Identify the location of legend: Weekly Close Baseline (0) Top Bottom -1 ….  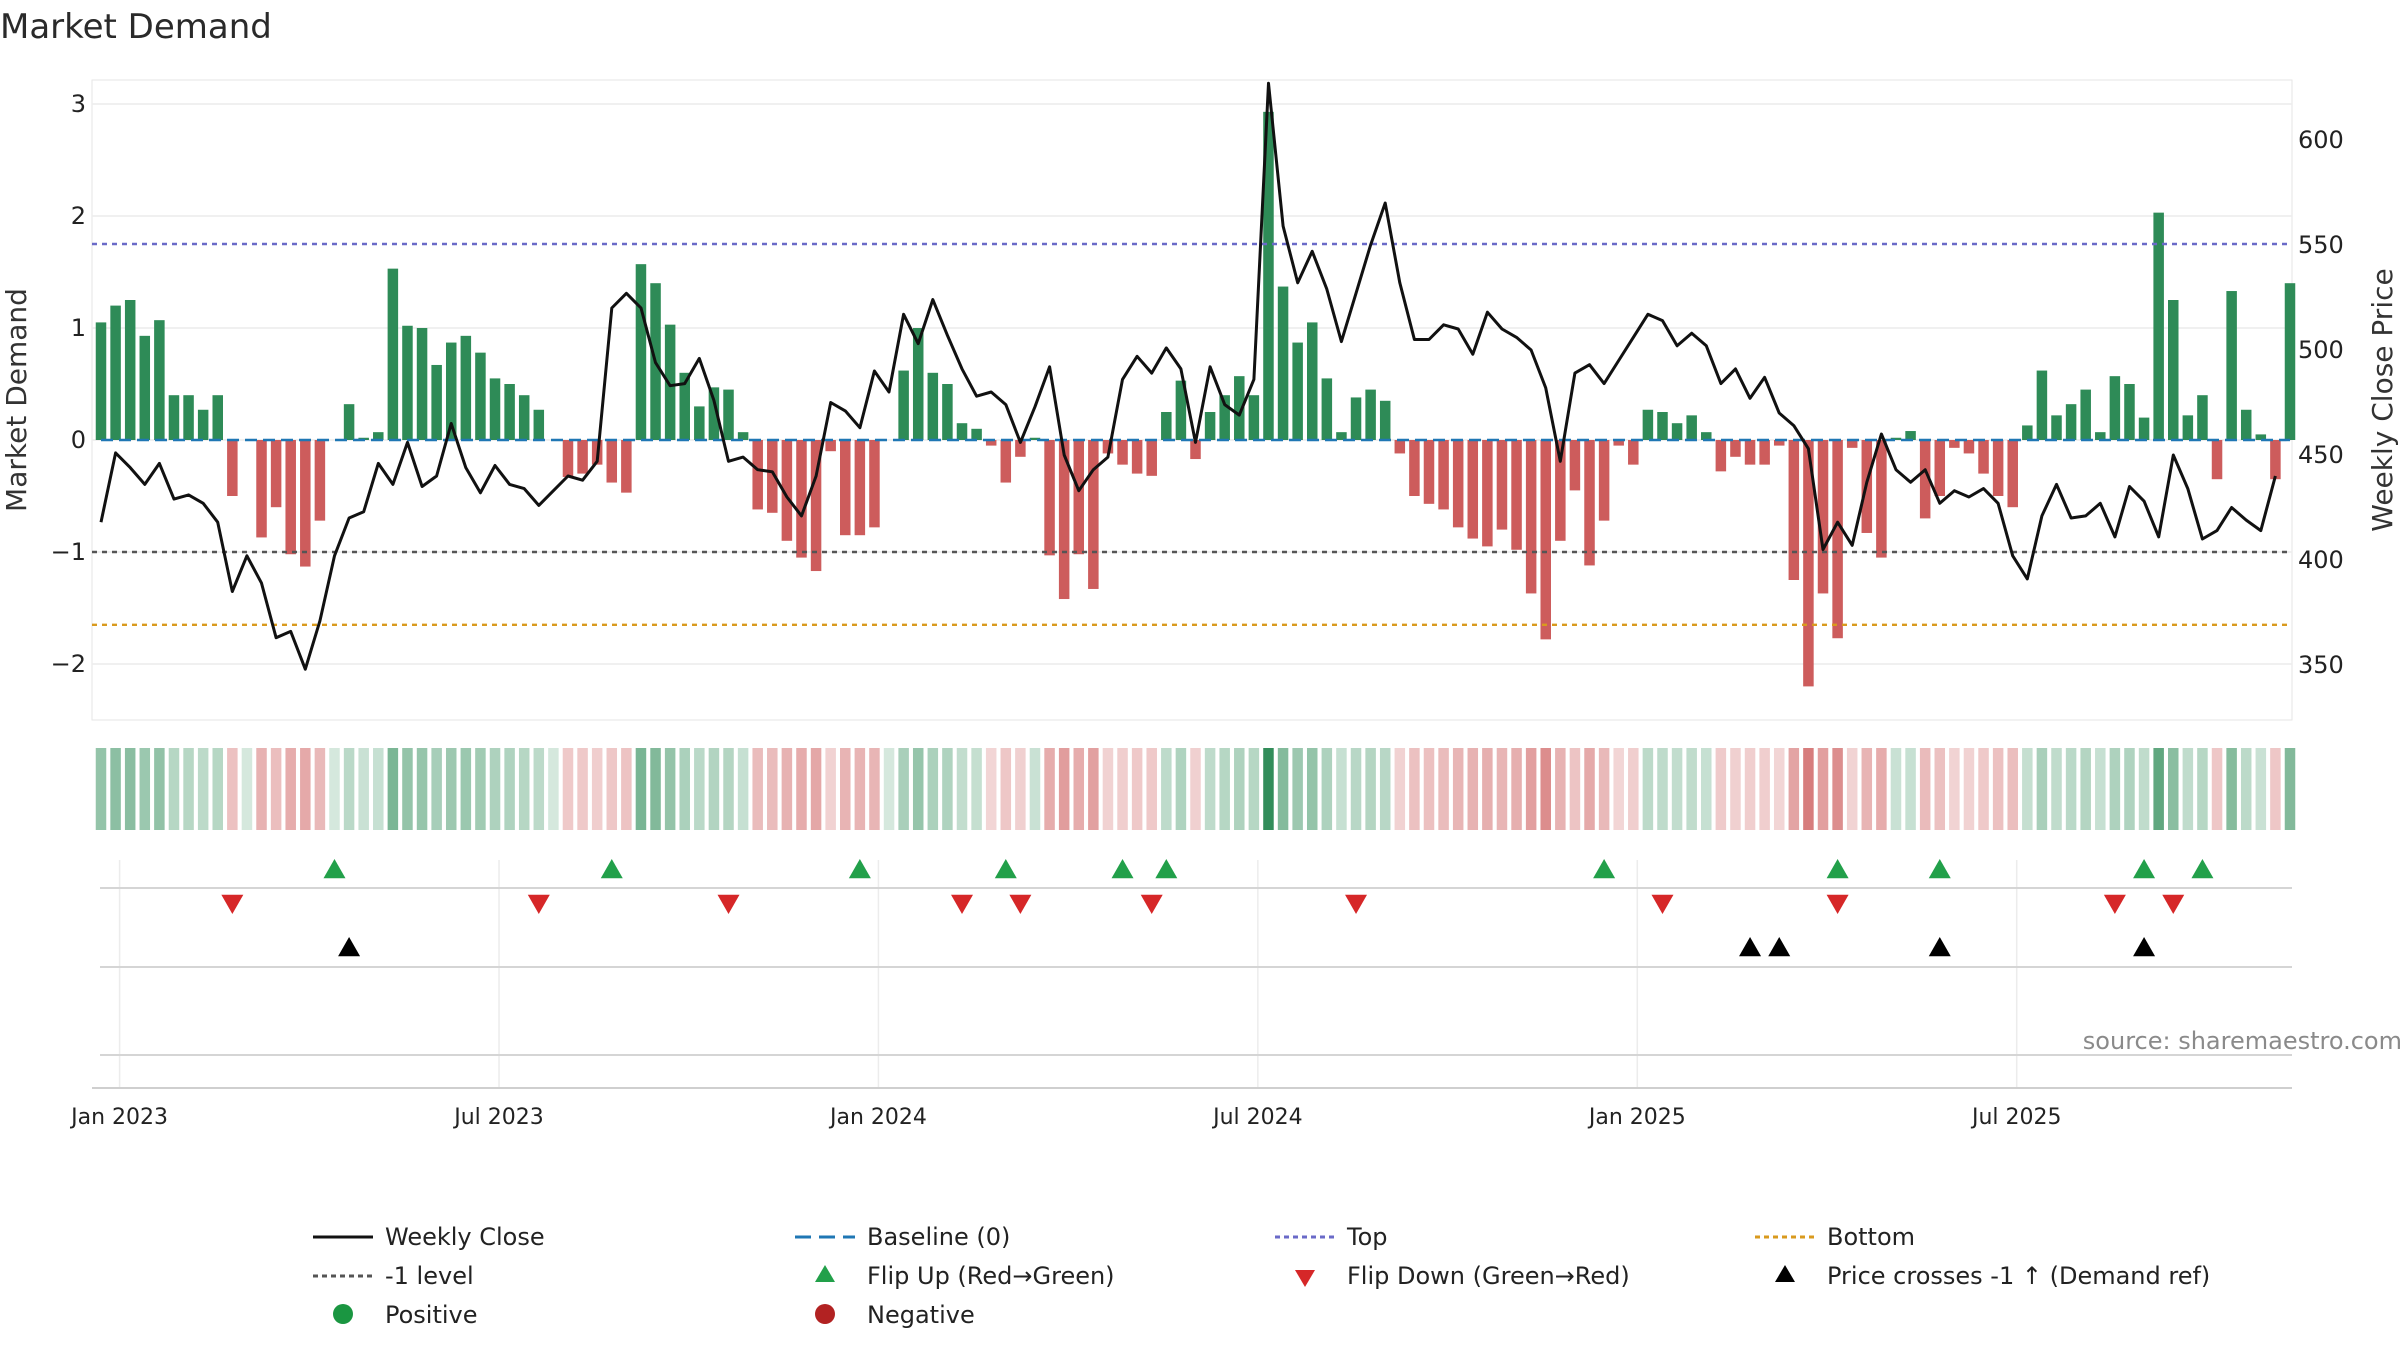
(1261, 1276).